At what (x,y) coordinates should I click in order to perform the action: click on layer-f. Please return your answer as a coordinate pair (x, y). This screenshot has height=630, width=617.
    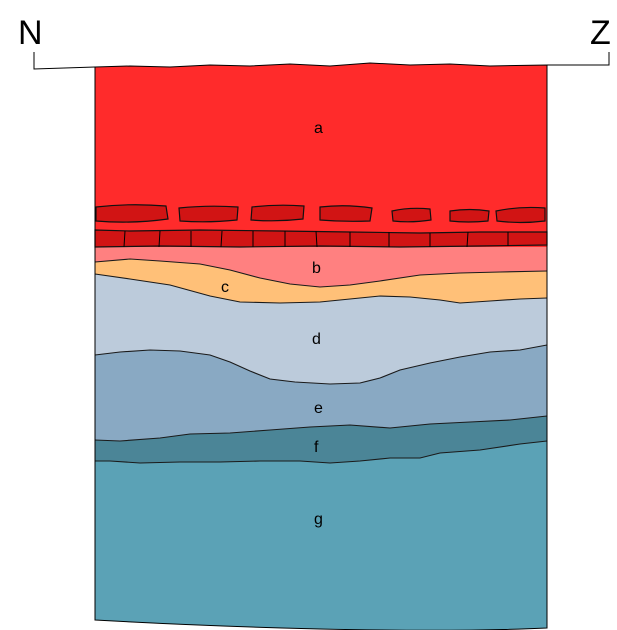
    Looking at the image, I should click on (321, 439).